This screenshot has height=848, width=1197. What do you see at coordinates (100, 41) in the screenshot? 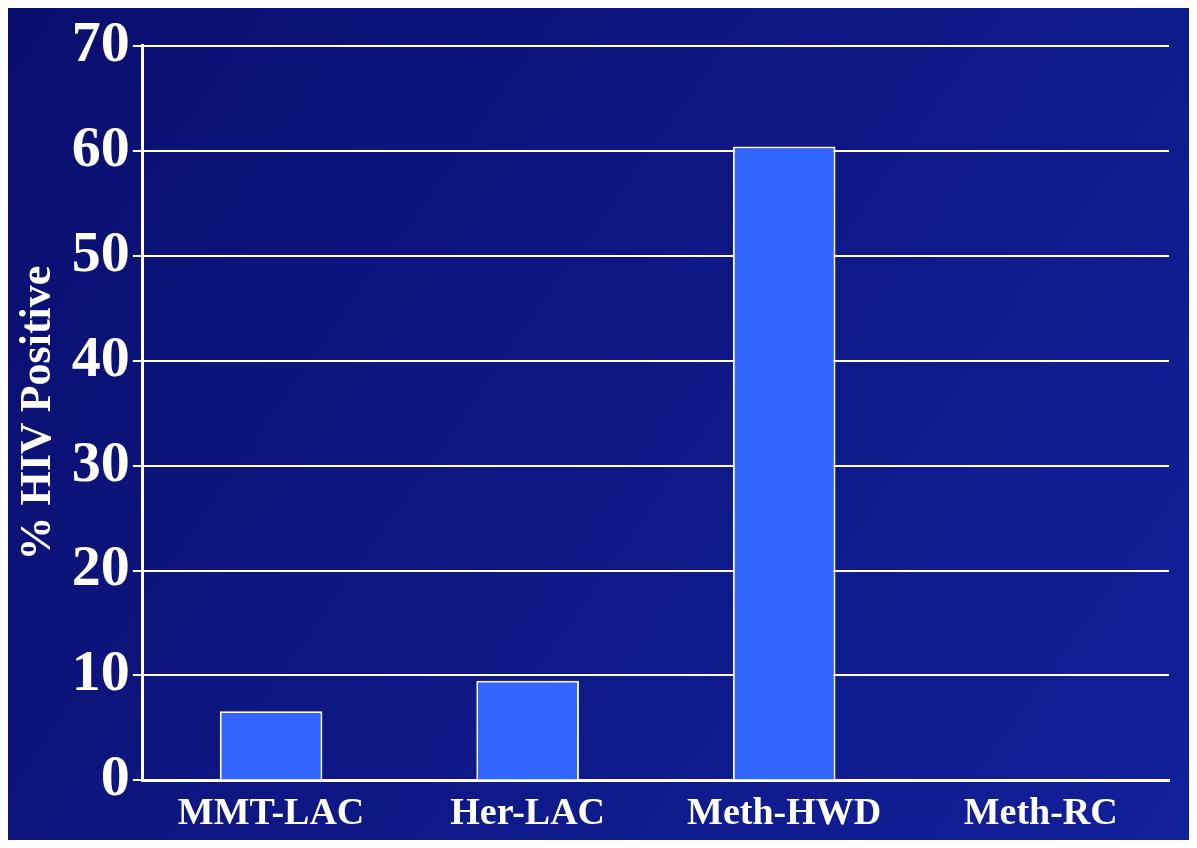
I see `y-tick-label: 70` at bounding box center [100, 41].